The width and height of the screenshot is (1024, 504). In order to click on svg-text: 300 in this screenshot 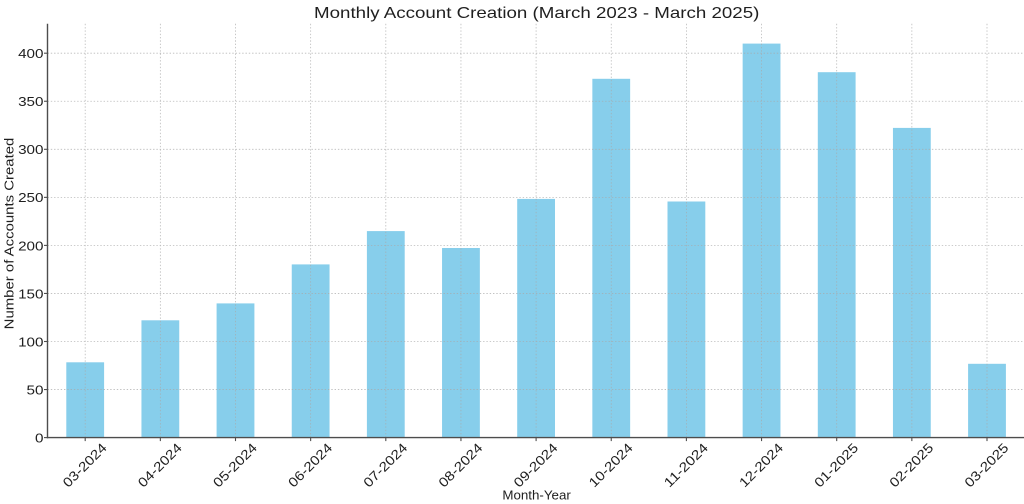, I will do `click(30, 149)`.